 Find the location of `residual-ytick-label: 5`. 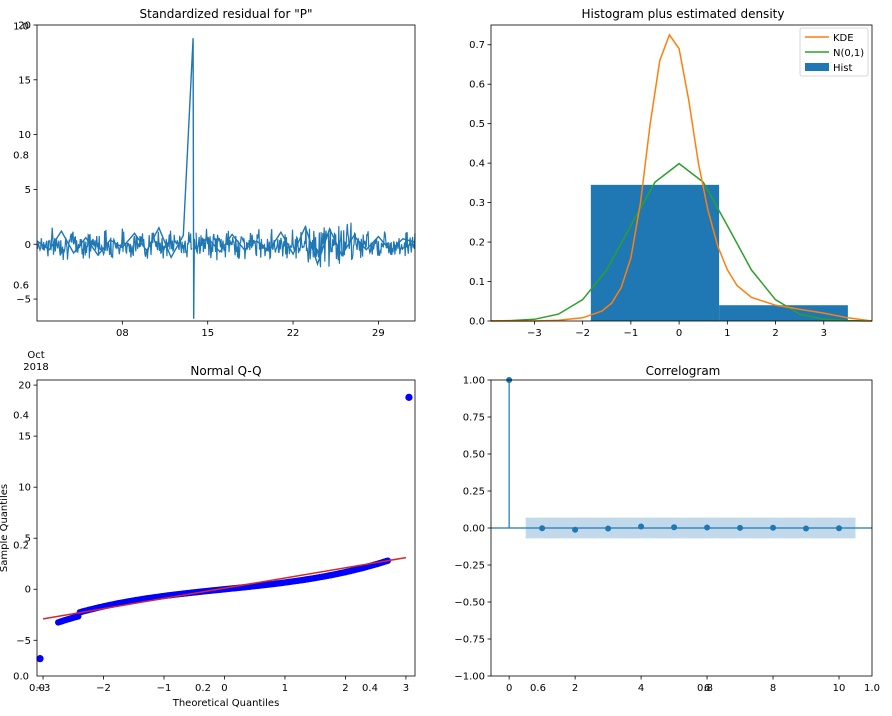

residual-ytick-label: 5 is located at coordinates (28, 190).